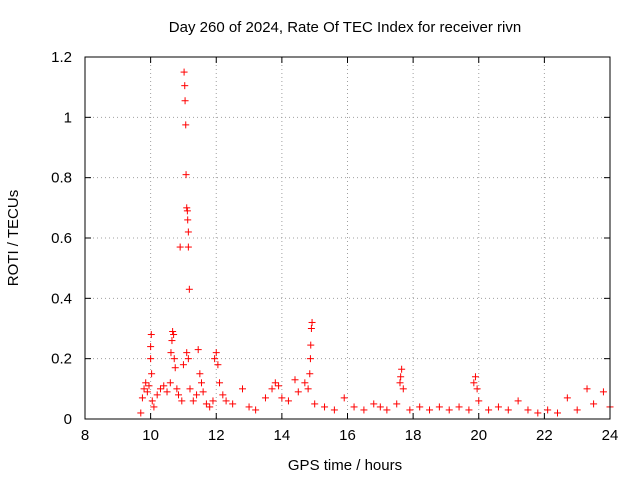 This screenshot has height=480, width=640. What do you see at coordinates (345, 465) in the screenshot?
I see `x-axis-label: GPS time / hours` at bounding box center [345, 465].